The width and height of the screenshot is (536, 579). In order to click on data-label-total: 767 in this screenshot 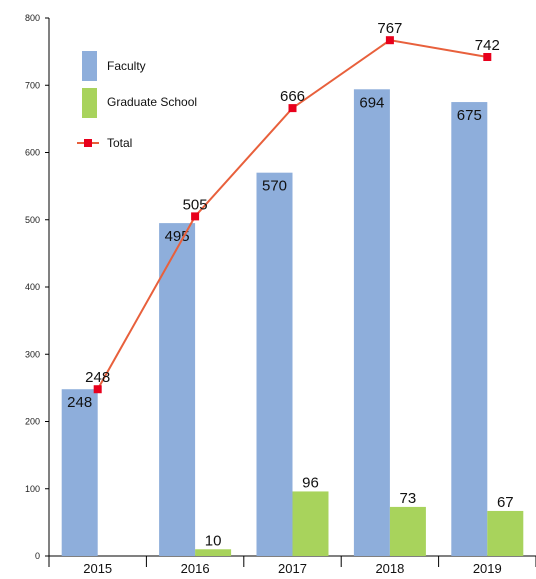, I will do `click(389, 28)`.